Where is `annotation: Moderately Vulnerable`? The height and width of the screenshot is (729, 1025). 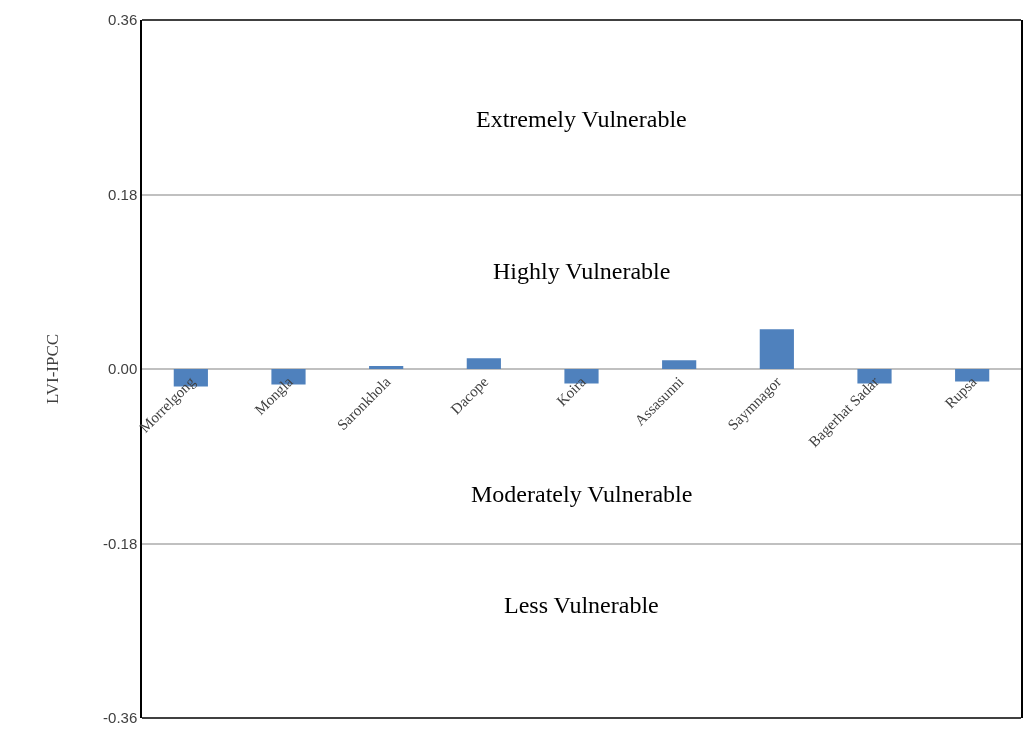 annotation: Moderately Vulnerable is located at coordinates (582, 494).